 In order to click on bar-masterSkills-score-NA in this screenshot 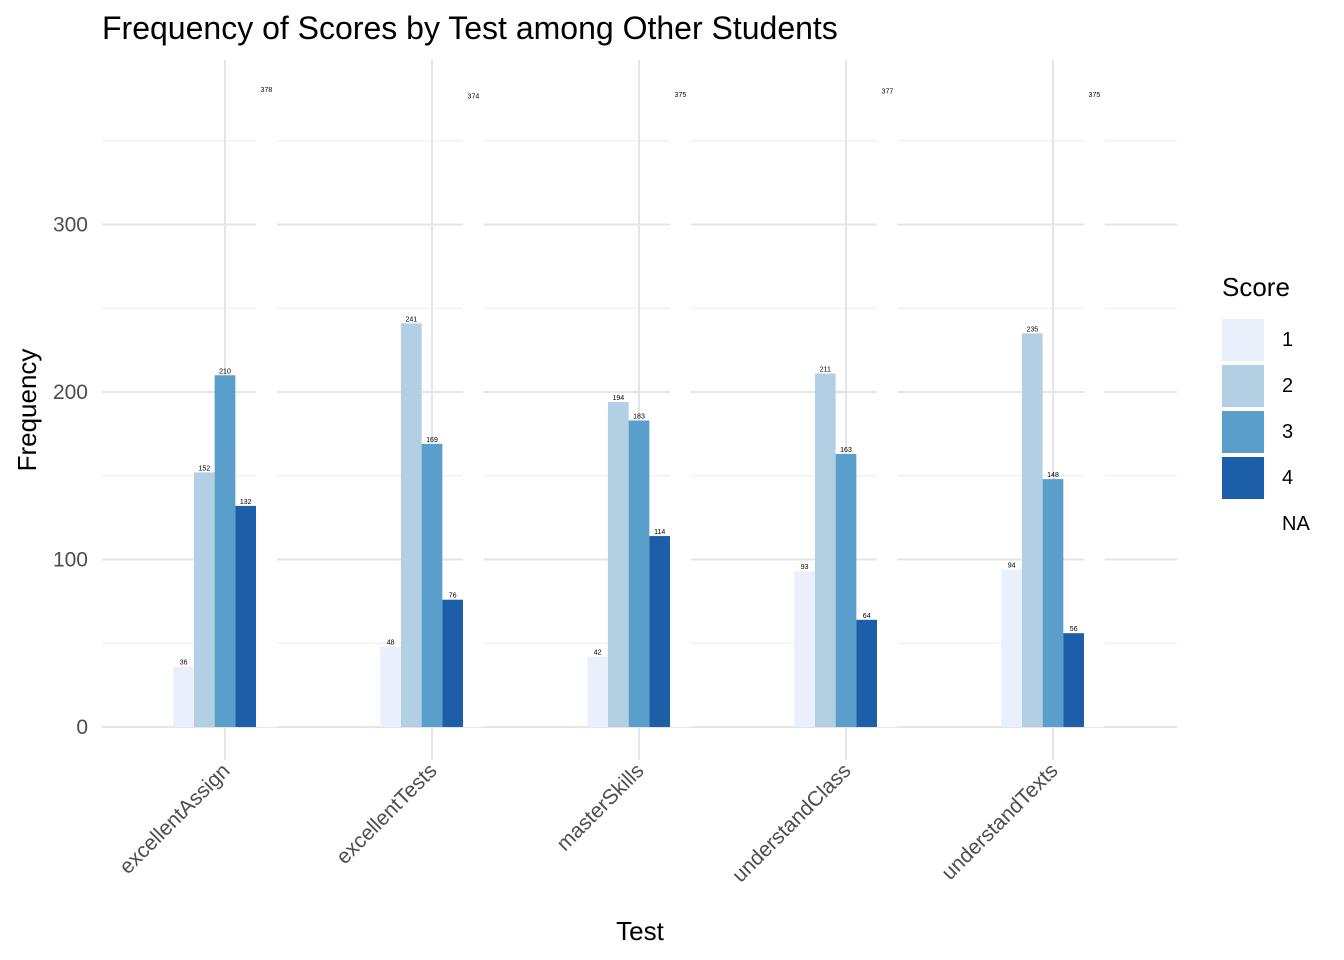, I will do `click(680, 412)`.